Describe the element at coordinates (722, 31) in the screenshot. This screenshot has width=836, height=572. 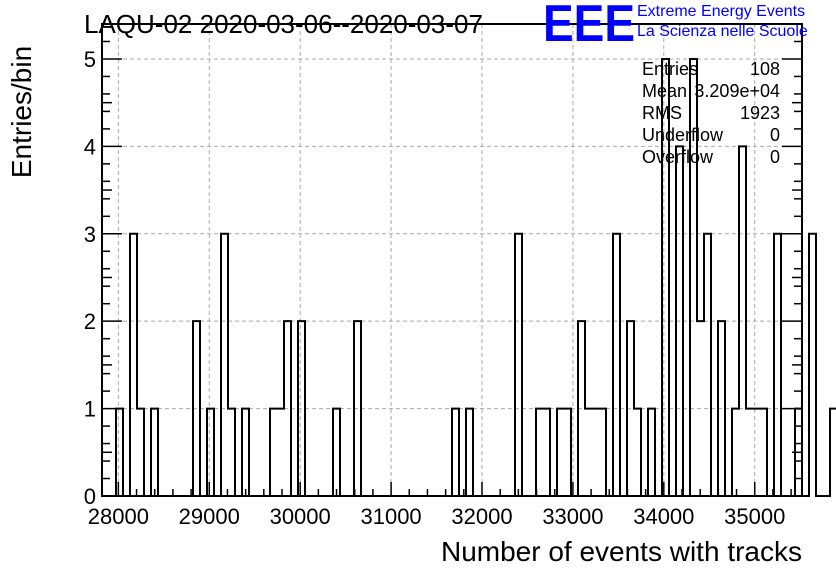
I see `logo-line-2: La Scienza nelle Scuole` at that location.